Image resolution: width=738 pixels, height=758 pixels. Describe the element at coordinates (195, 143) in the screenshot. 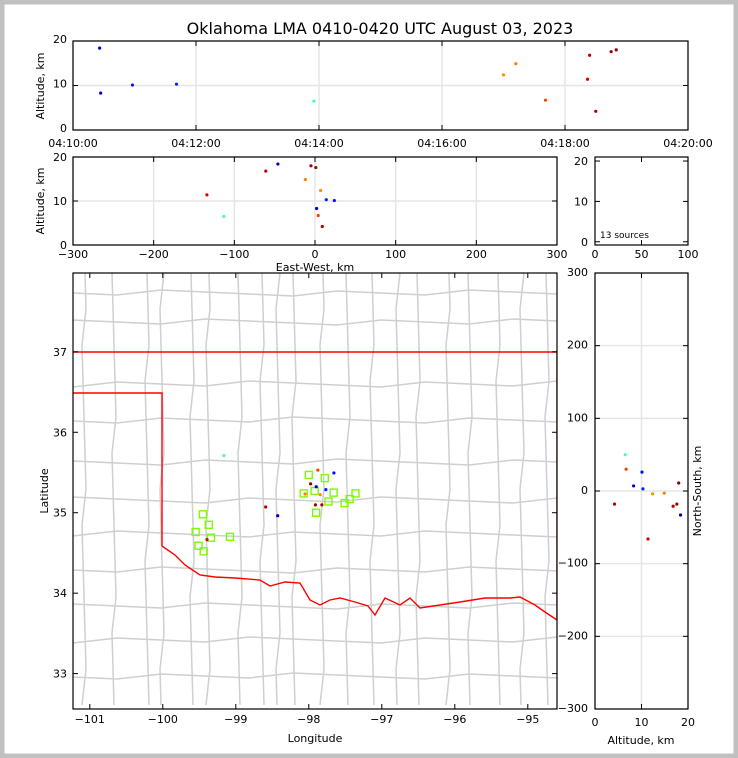

I see `time-altitude-xtick-label: 04:12:00` at that location.